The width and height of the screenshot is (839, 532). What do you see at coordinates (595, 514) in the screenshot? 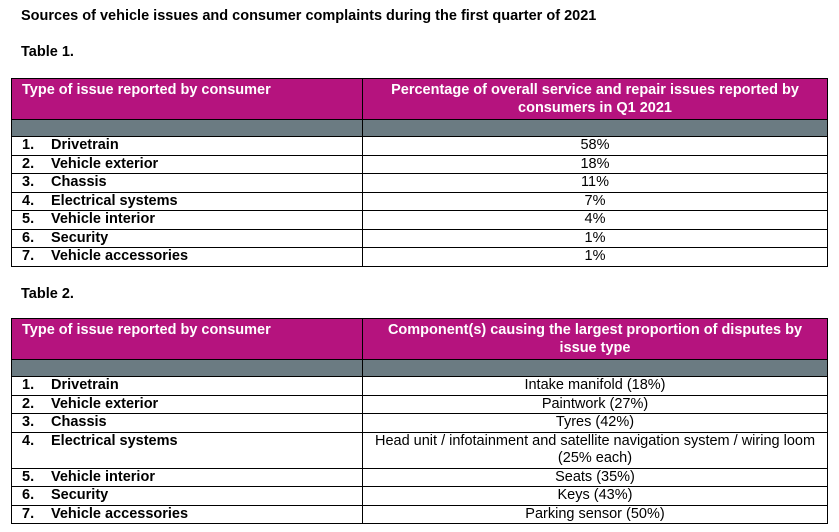
I see `value-cell: Parking sensor (50%)` at bounding box center [595, 514].